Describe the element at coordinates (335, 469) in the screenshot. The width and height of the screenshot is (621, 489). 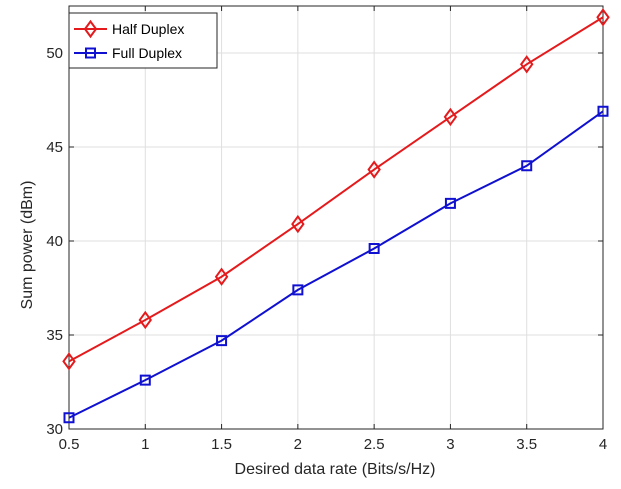
I see `x-axis-label: Desired data rate (Bits/s/Hz)` at that location.